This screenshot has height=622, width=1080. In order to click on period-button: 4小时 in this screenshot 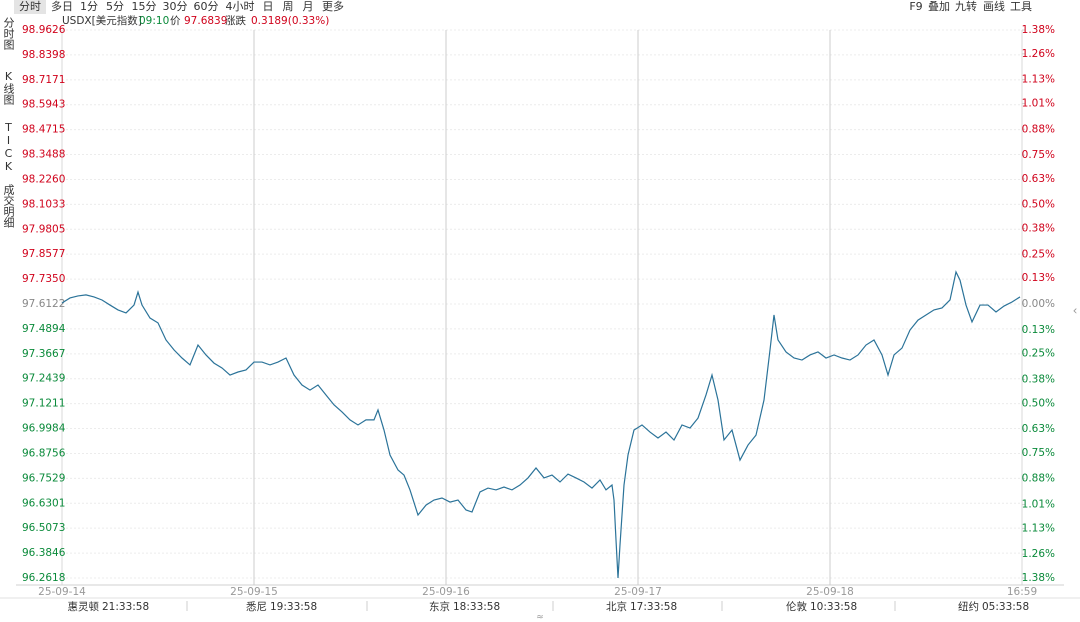, I will do `click(240, 6)`.